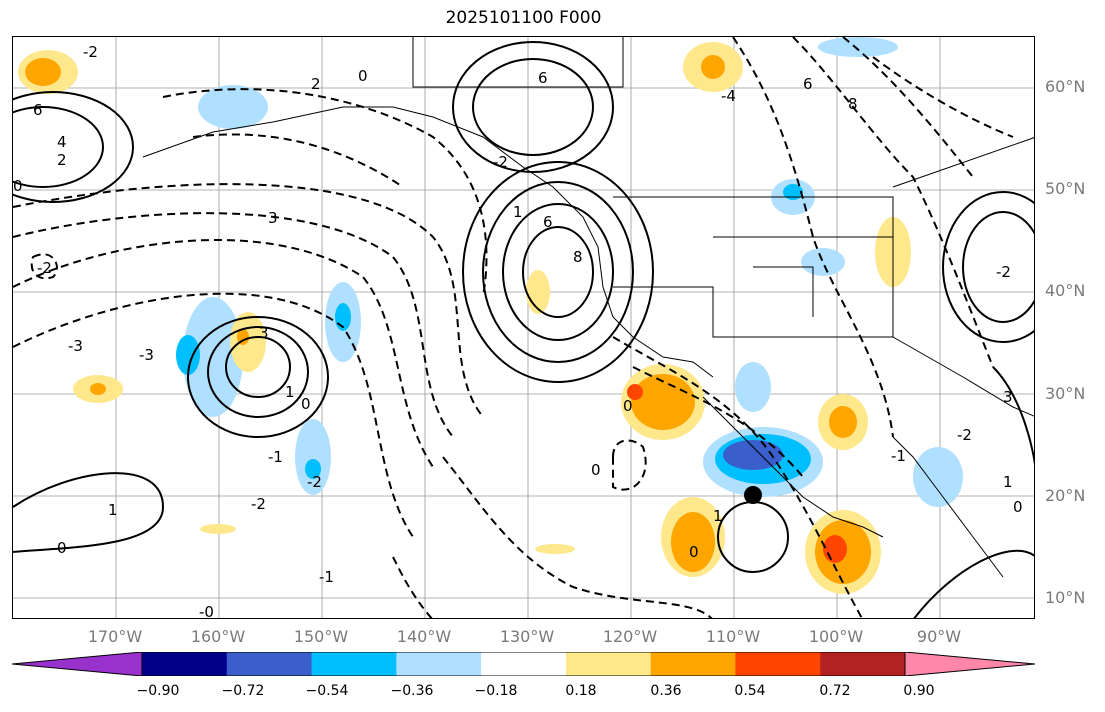 The width and height of the screenshot is (1105, 712). Describe the element at coordinates (1065, 188) in the screenshot. I see `lat-label-50n: 50°N` at that location.